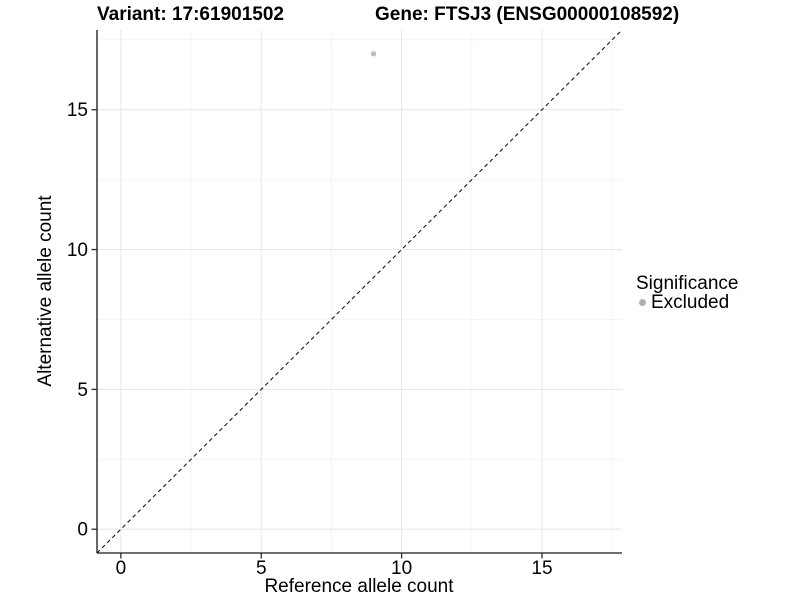 The width and height of the screenshot is (800, 600). I want to click on legend-item-excluded: Excluded, so click(687, 302).